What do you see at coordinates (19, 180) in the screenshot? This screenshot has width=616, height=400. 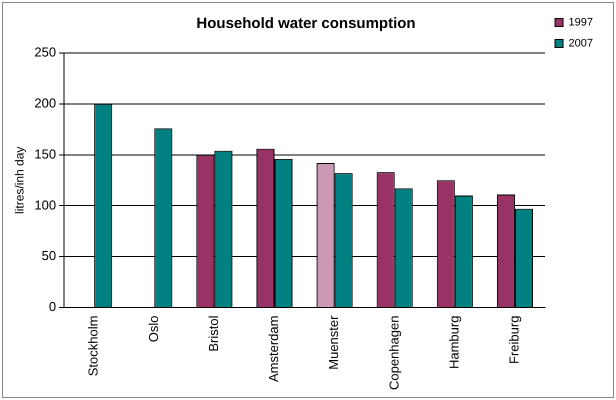 I see `y-axis-title: litres/inh day` at bounding box center [19, 180].